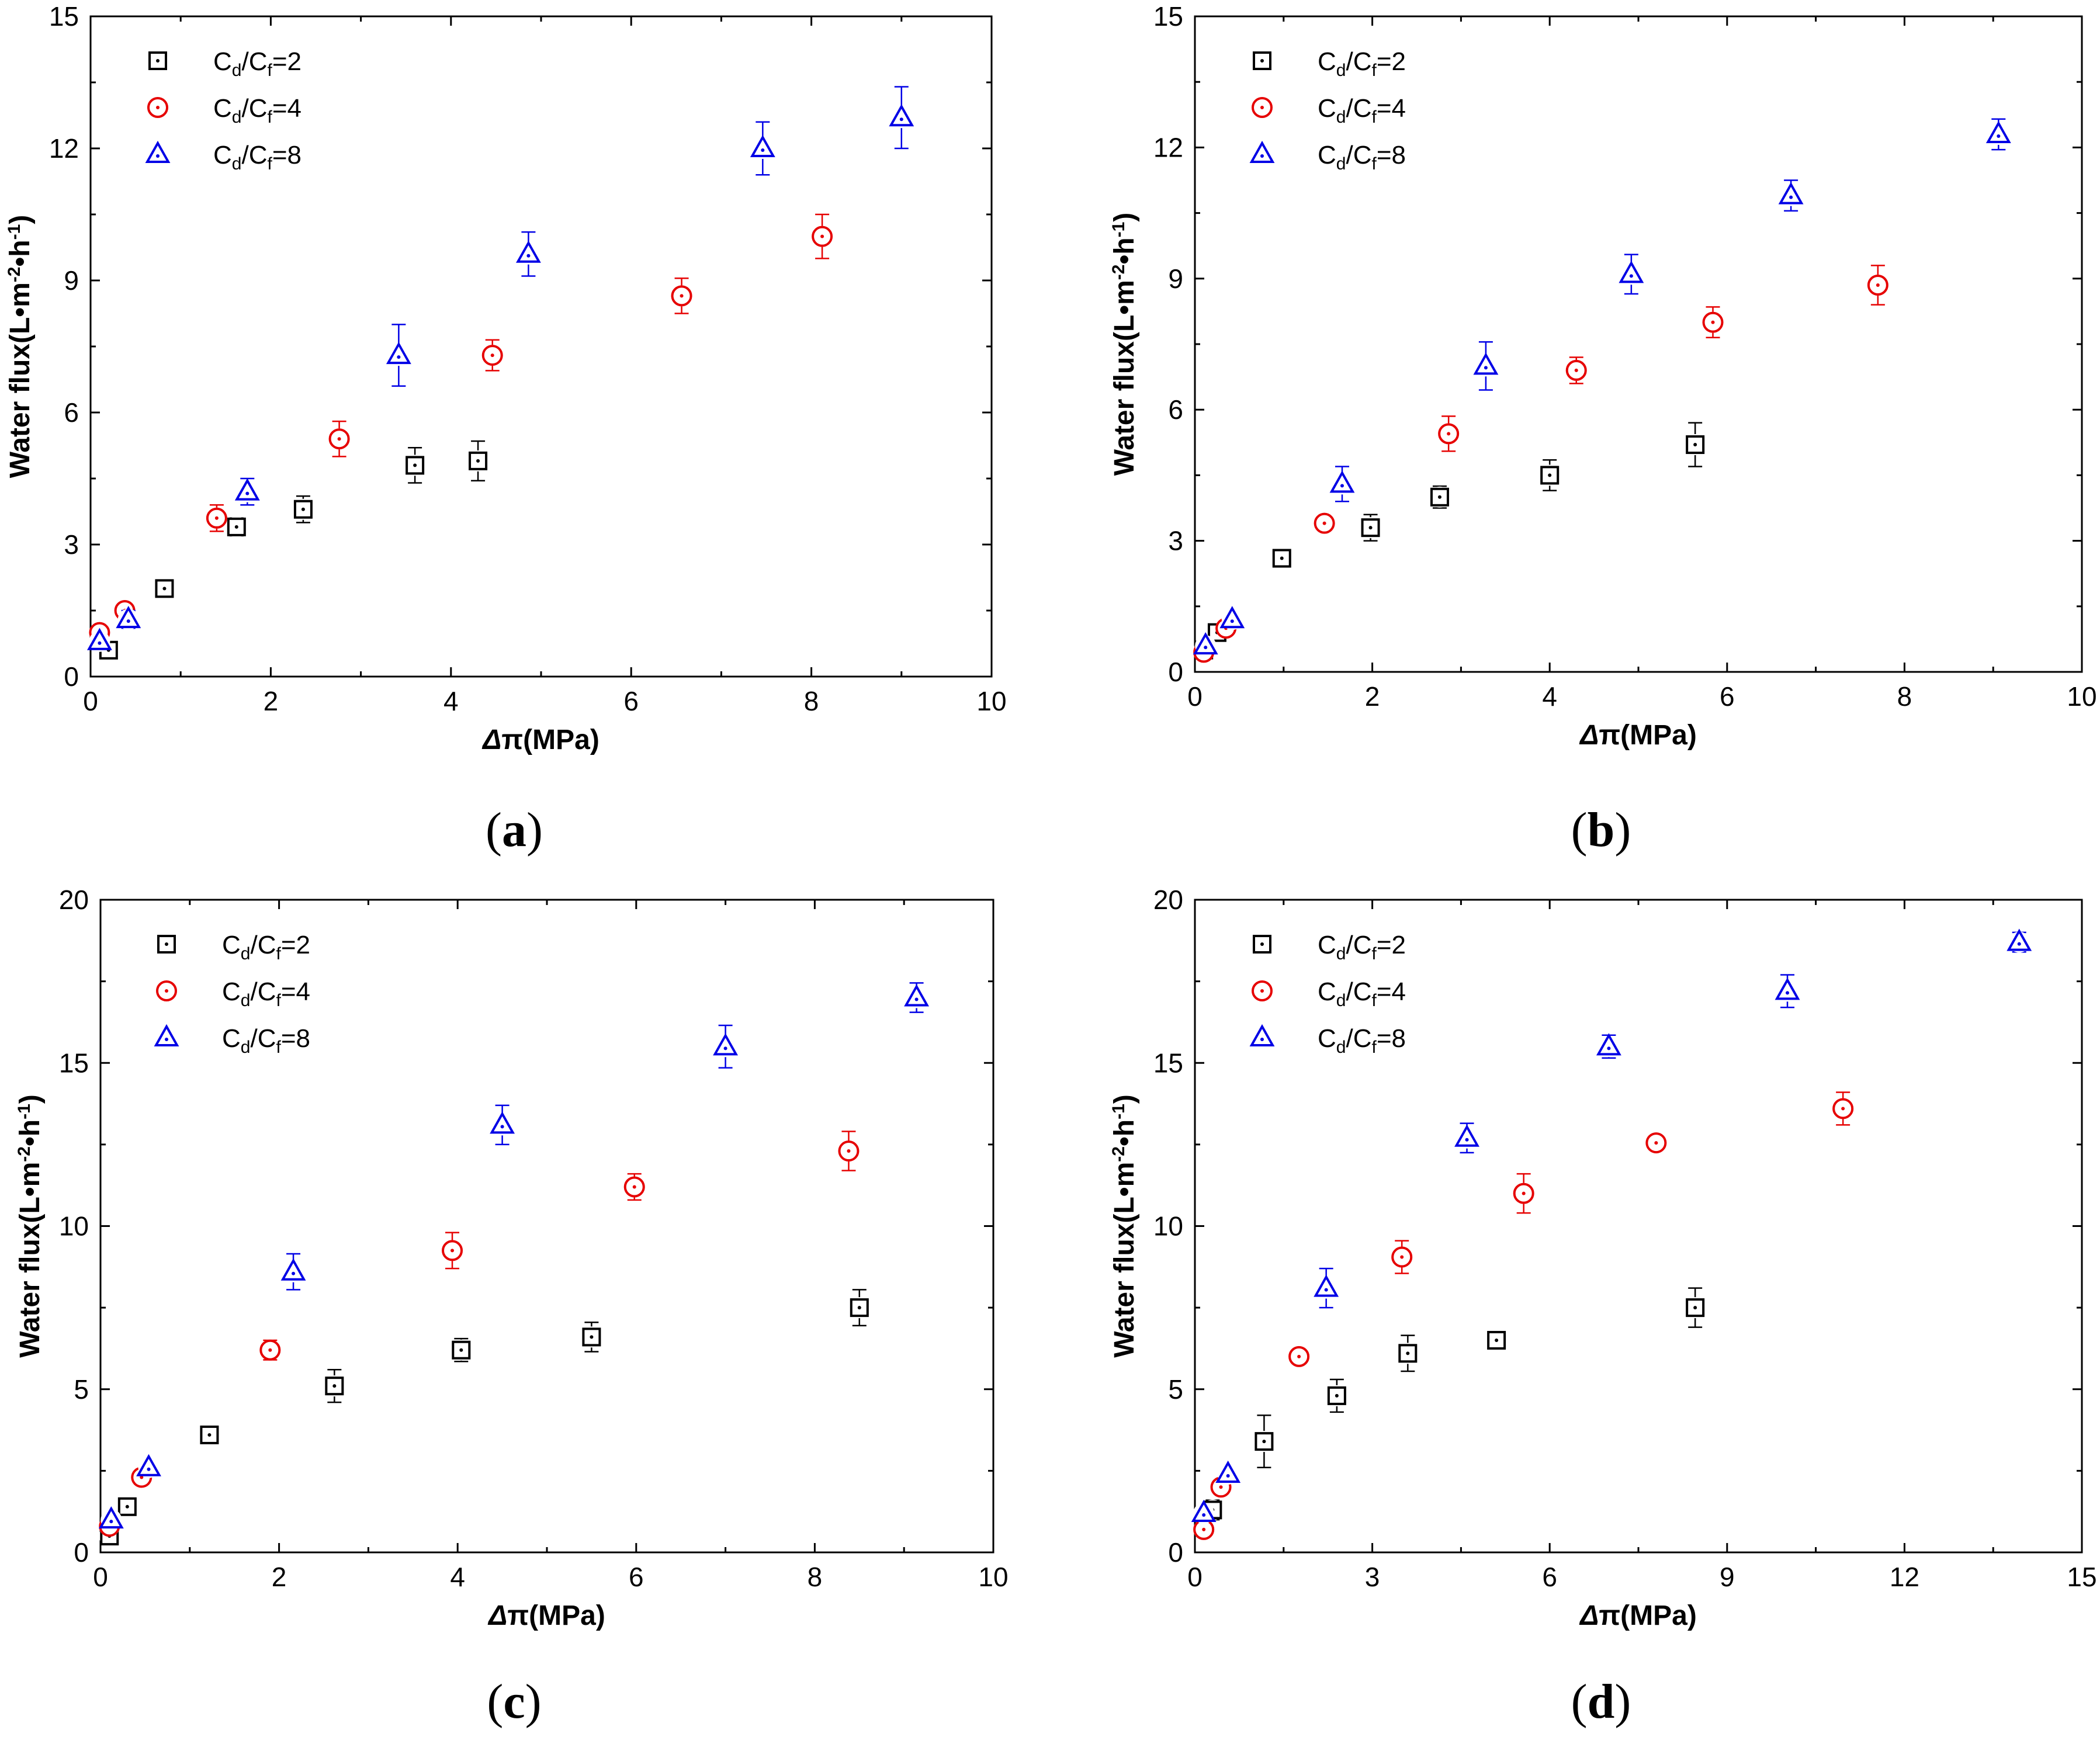 This screenshot has height=1737, width=2100. What do you see at coordinates (461, 428) in the screenshot?
I see `series-circle` at bounding box center [461, 428].